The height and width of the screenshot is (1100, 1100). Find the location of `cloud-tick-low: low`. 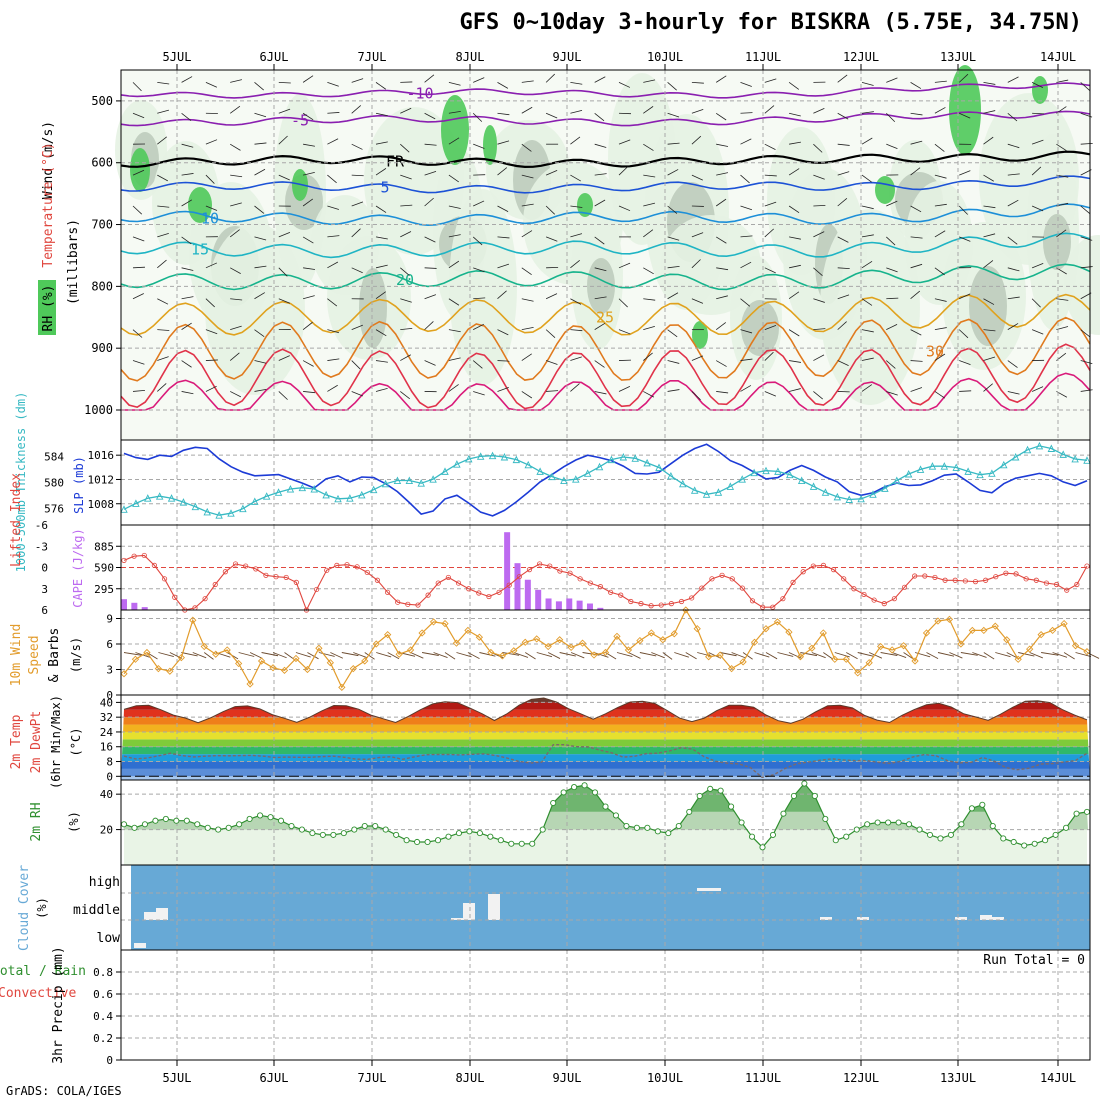

cloud-tick-low: low is located at coordinates (109, 938).